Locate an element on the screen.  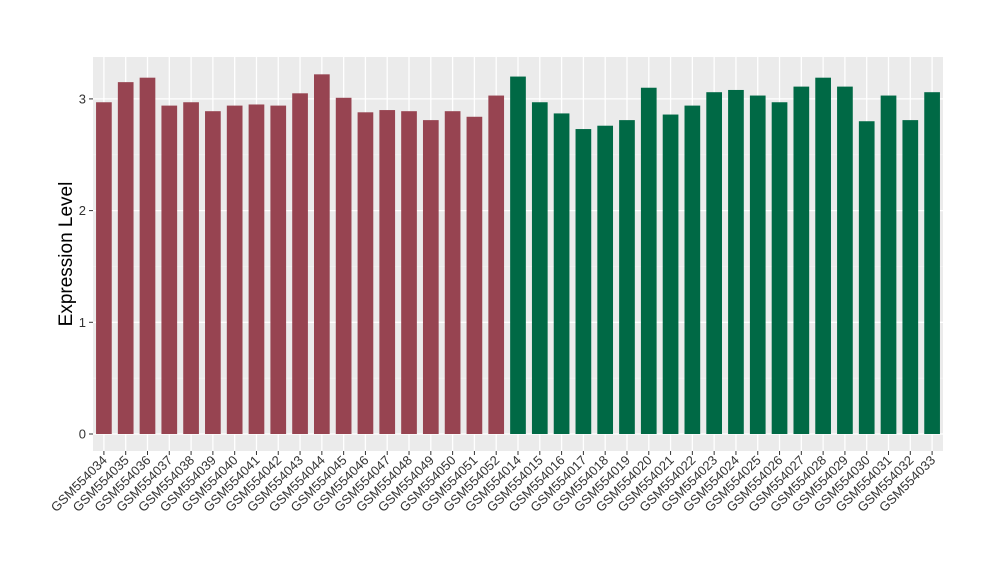
y-tick-label: 0 is located at coordinates (82, 434).